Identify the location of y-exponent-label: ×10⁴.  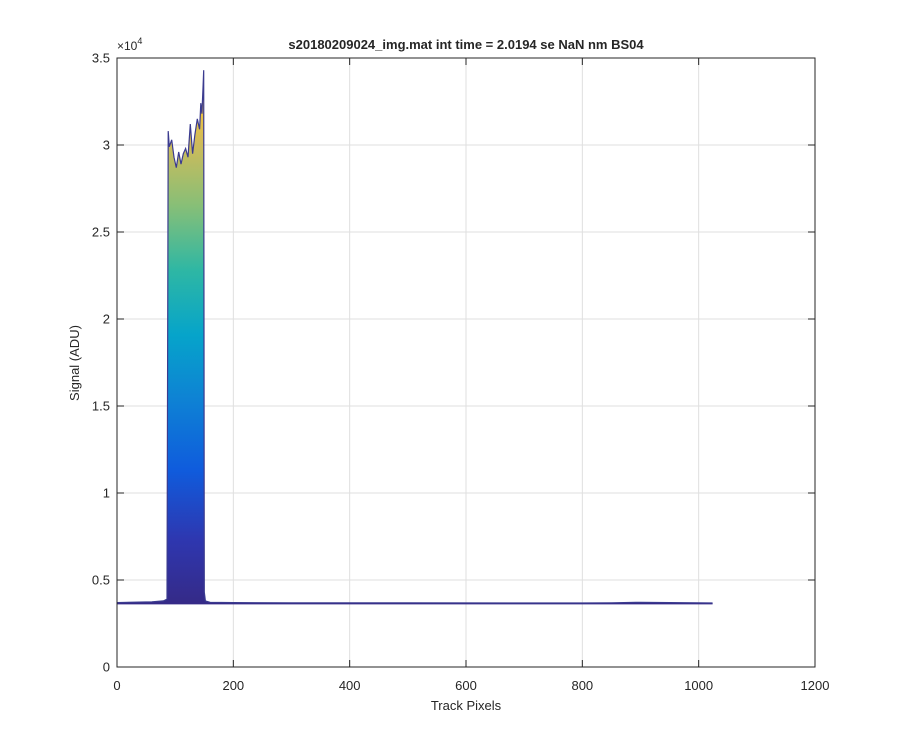
(129, 44).